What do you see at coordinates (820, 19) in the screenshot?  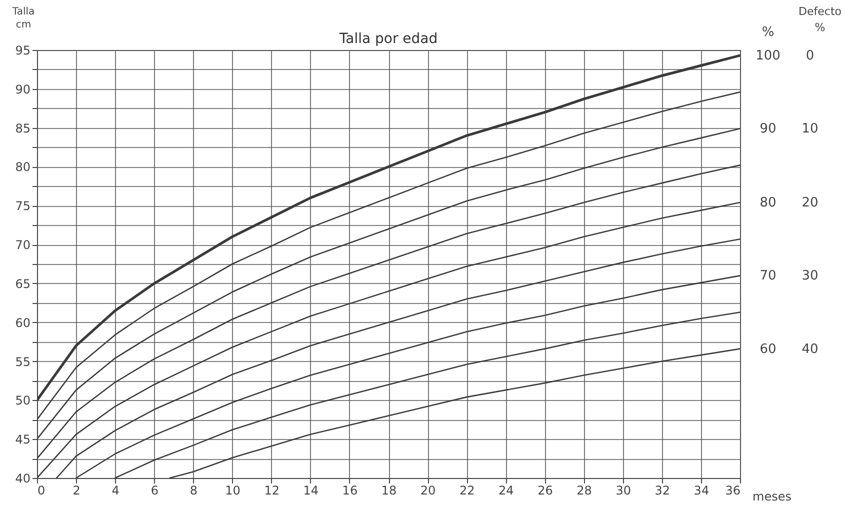 I see `text: Defecto %` at bounding box center [820, 19].